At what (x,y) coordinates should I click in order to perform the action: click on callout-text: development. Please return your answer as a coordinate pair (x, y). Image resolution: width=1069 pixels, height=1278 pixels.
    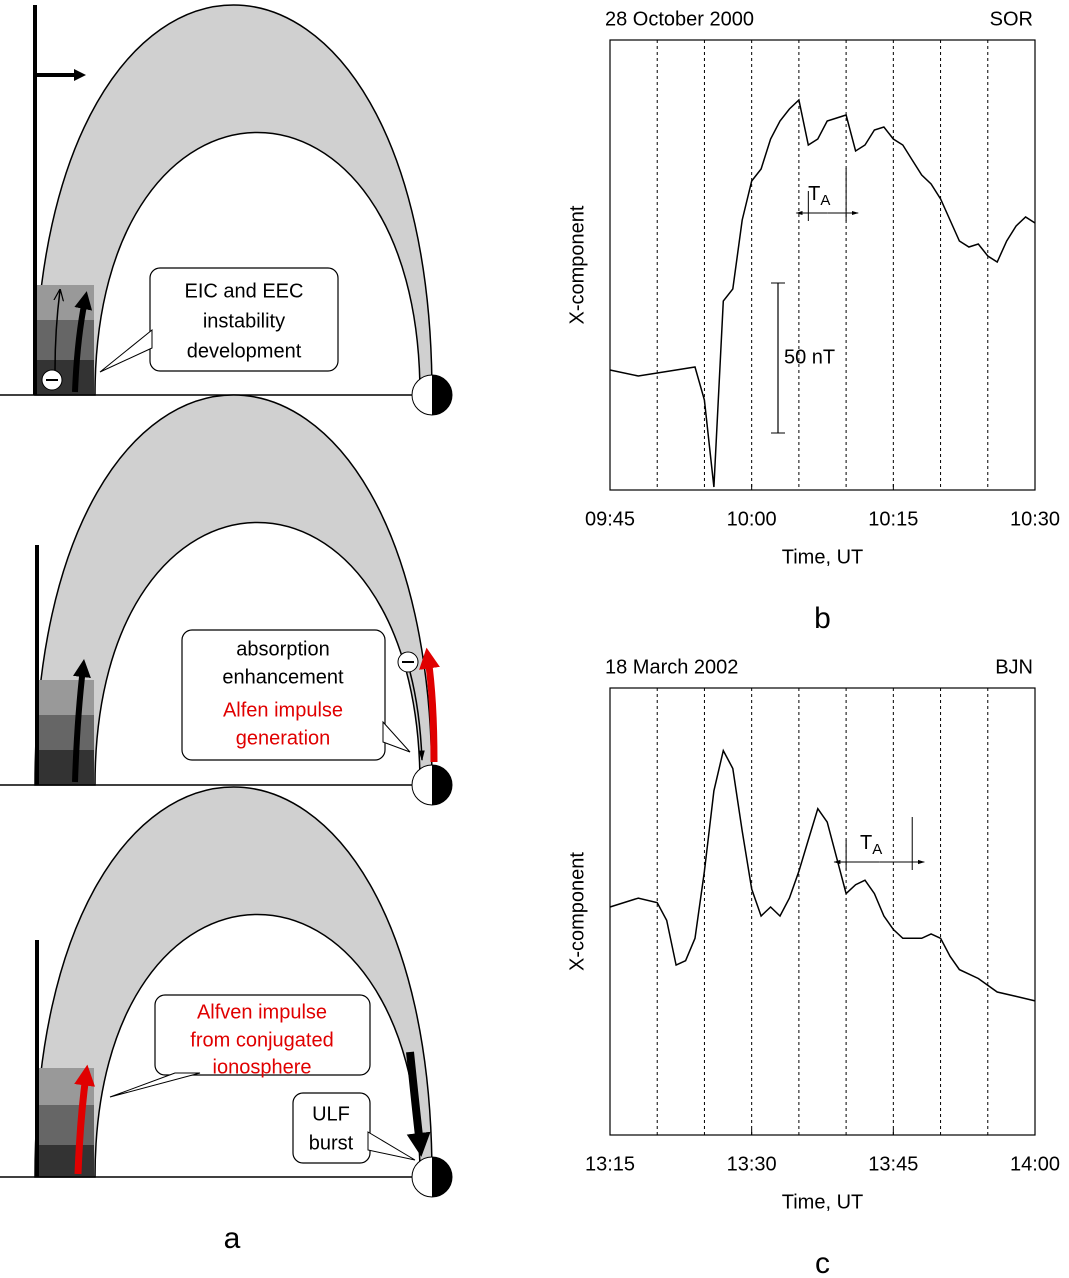
    Looking at the image, I should click on (244, 351).